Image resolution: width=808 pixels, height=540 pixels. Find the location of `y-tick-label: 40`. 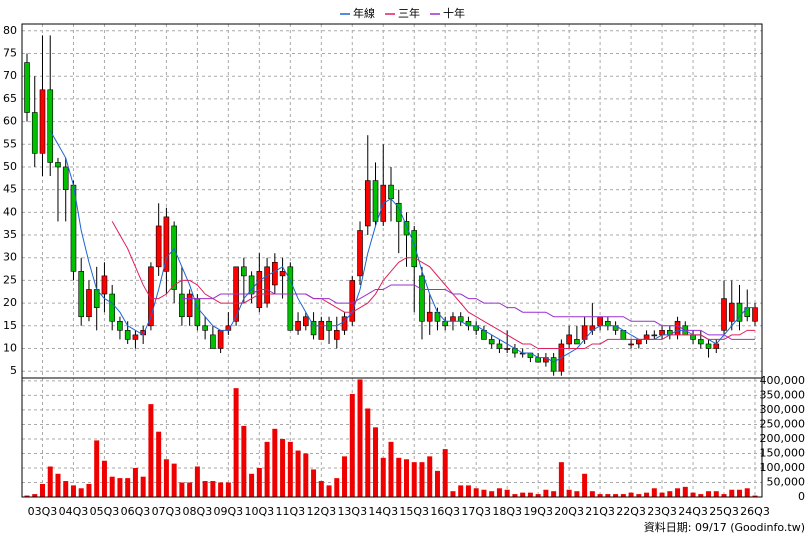

y-tick-label: 40 is located at coordinates (10, 211).